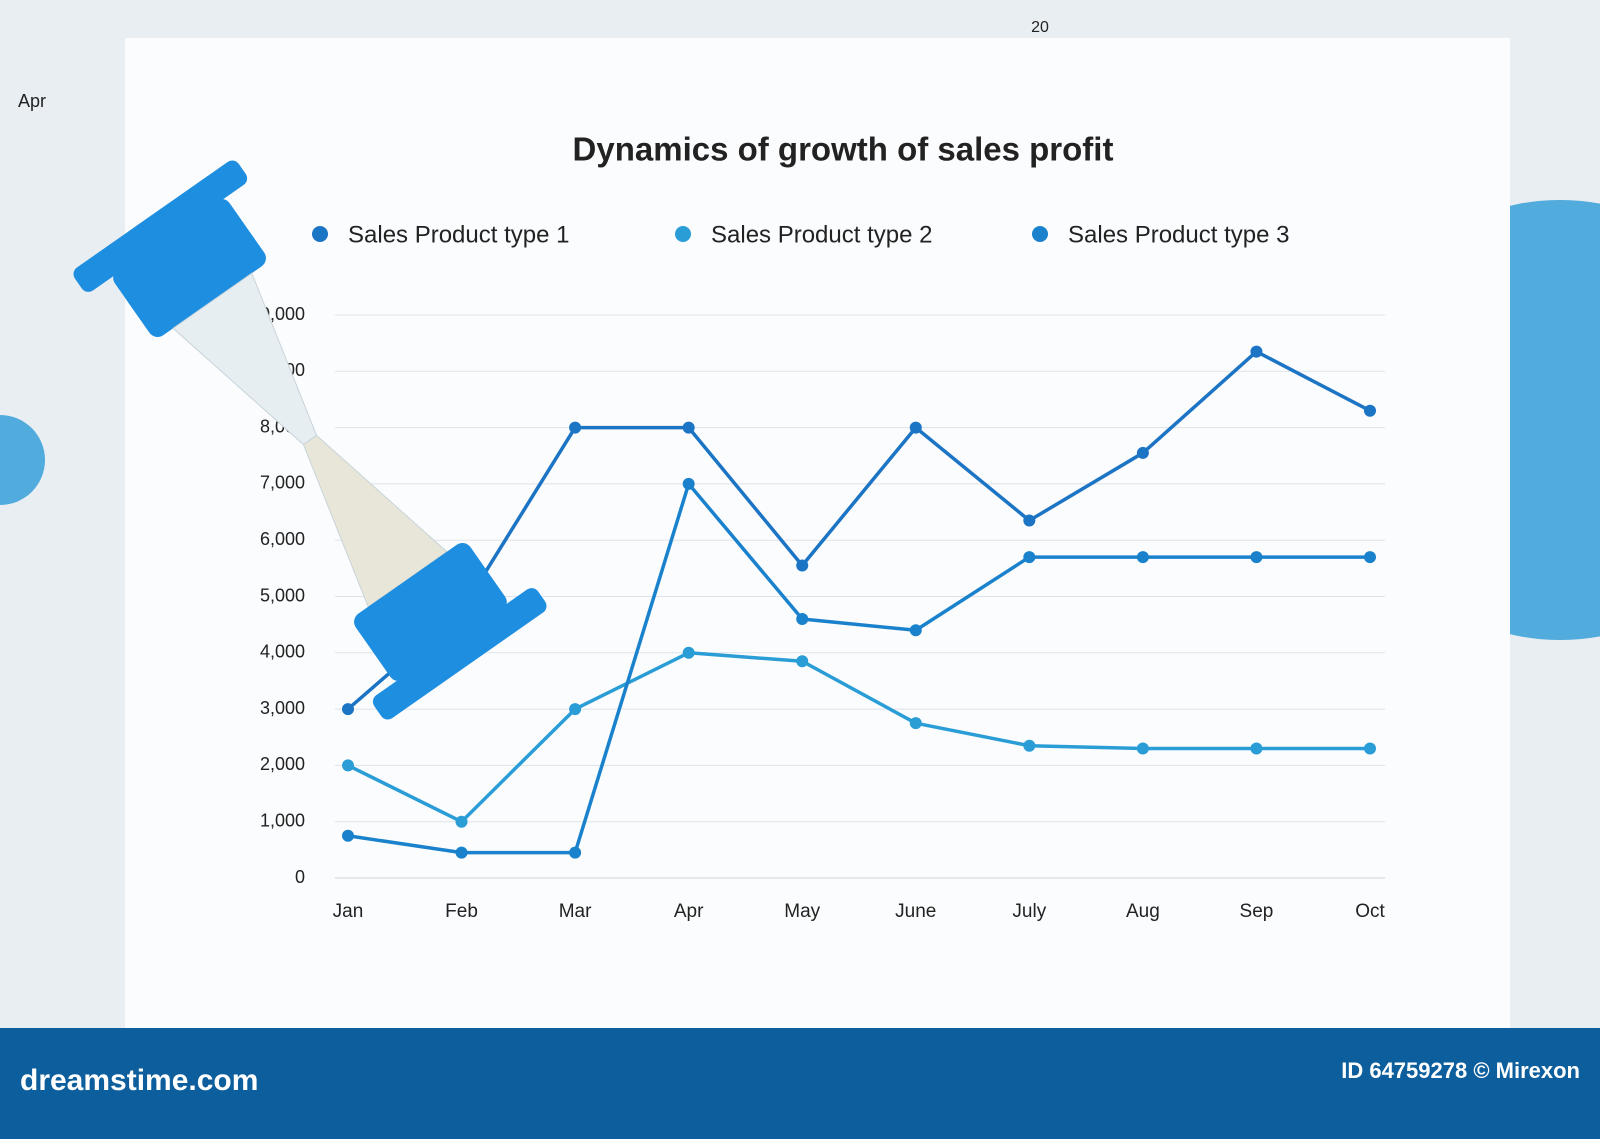 The width and height of the screenshot is (1600, 1139). Describe the element at coordinates (461, 911) in the screenshot. I see `x-tick-label: Feb` at that location.